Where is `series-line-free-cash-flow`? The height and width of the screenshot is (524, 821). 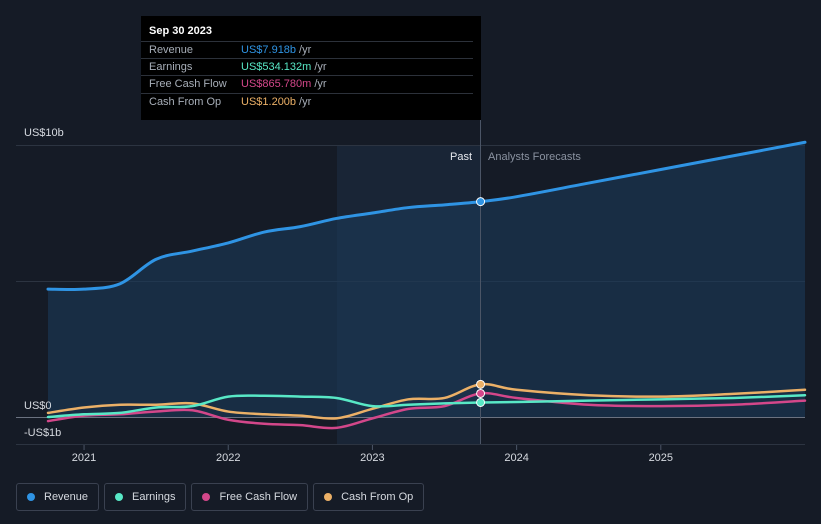
series-line-free-cash-flow is located at coordinates (426, 410).